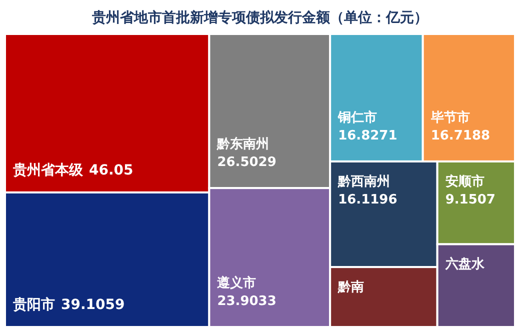 The image size is (520, 331). I want to click on data-label: 16.8271, so click(368, 136).